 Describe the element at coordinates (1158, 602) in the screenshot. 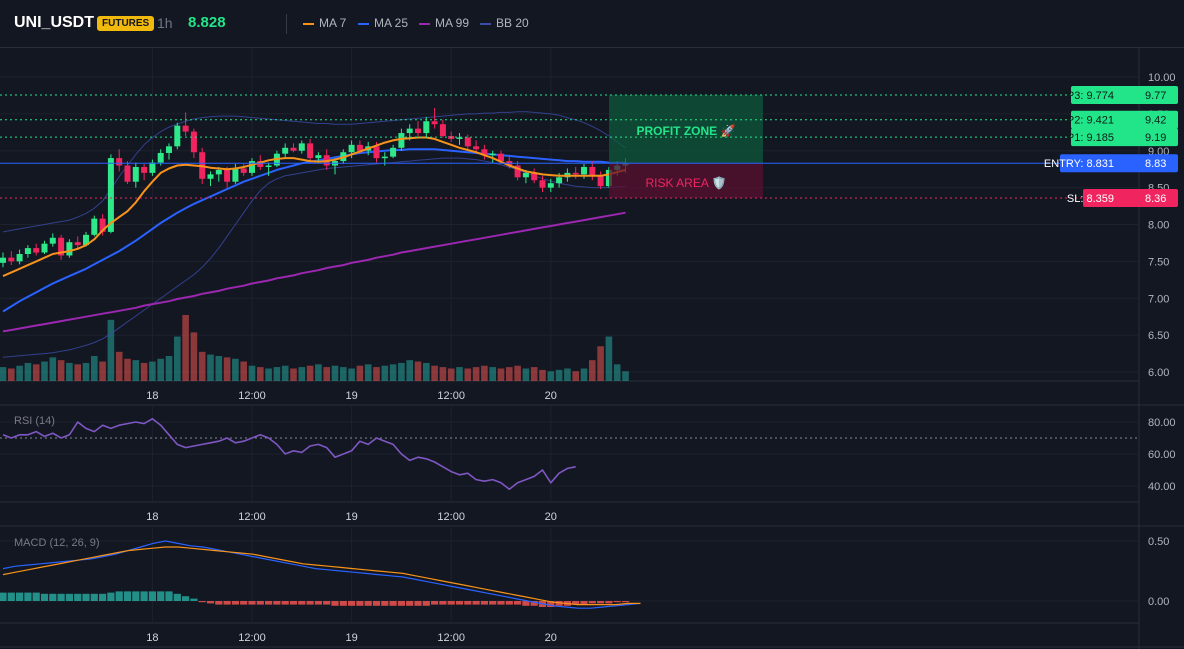

I see `macd-tick-label: 0.00` at that location.